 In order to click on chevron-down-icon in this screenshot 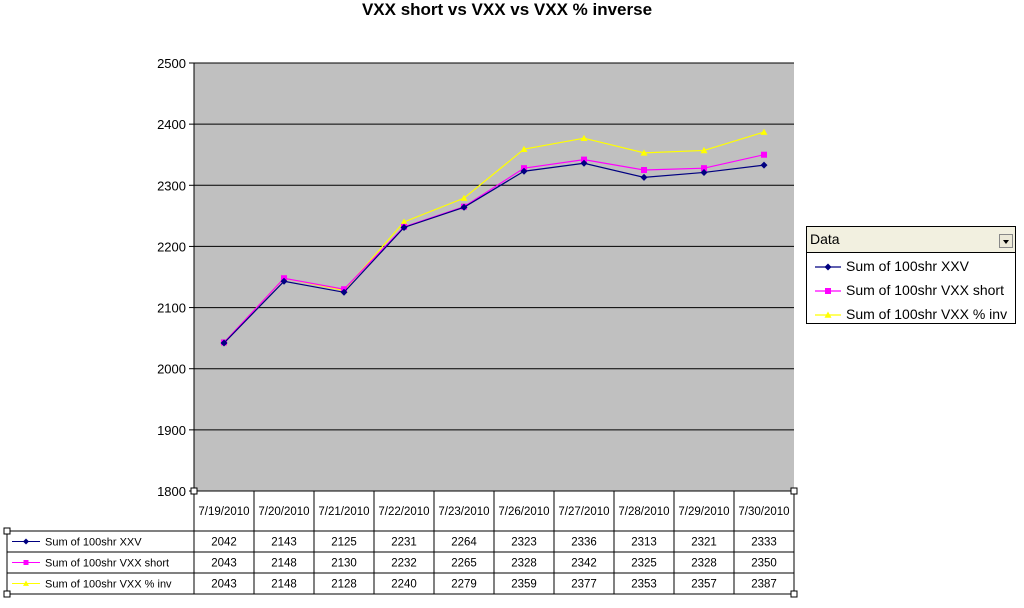, I will do `click(1006, 242)`.